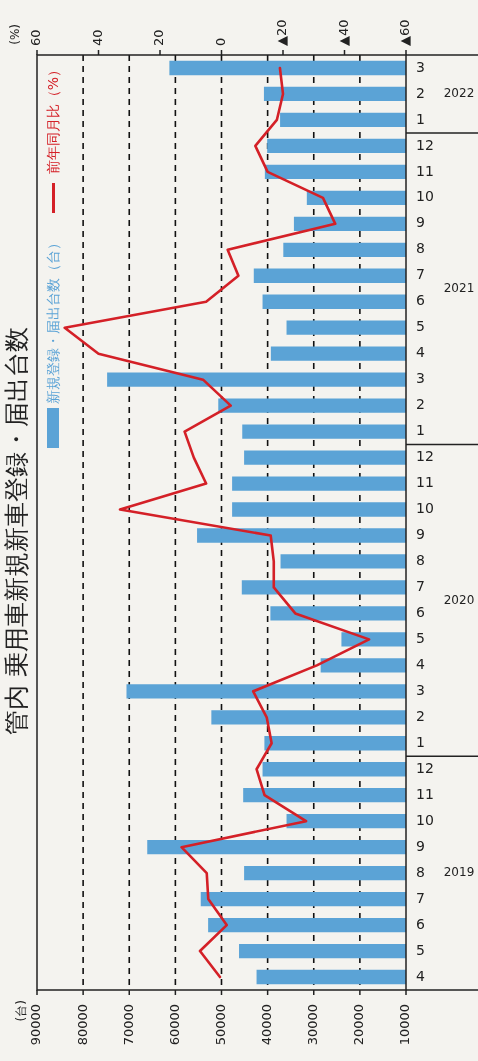  Describe the element at coordinates (36, 37) in the screenshot. I see `x2-tick-label: 60` at that location.